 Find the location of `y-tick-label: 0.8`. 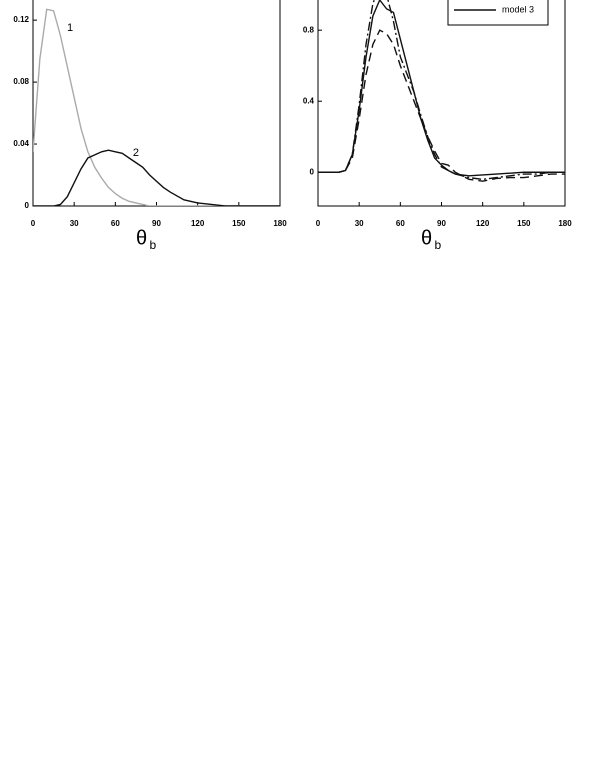

y-tick-label: 0.8 is located at coordinates (309, 29).